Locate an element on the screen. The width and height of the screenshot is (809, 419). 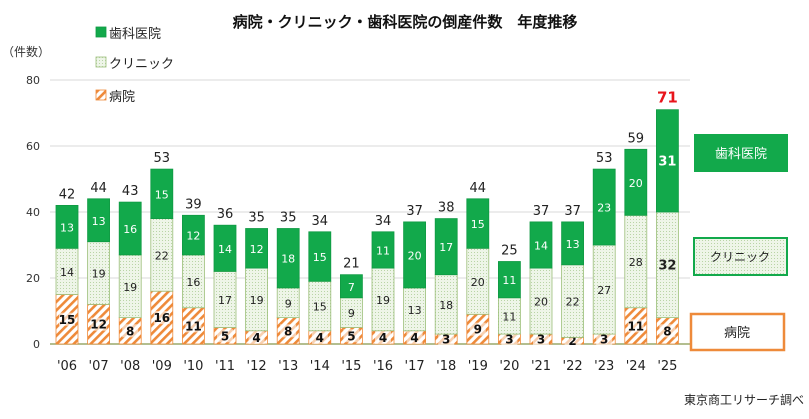
total-label: 53 is located at coordinates (162, 158).